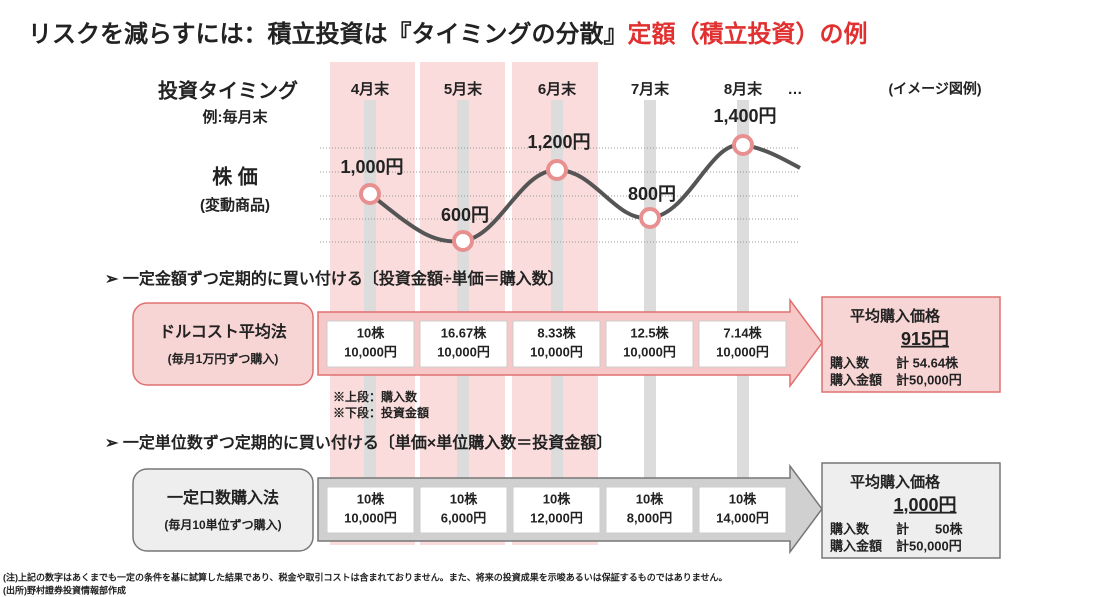  I want to click on cell-top: 7.14株, so click(742, 332).